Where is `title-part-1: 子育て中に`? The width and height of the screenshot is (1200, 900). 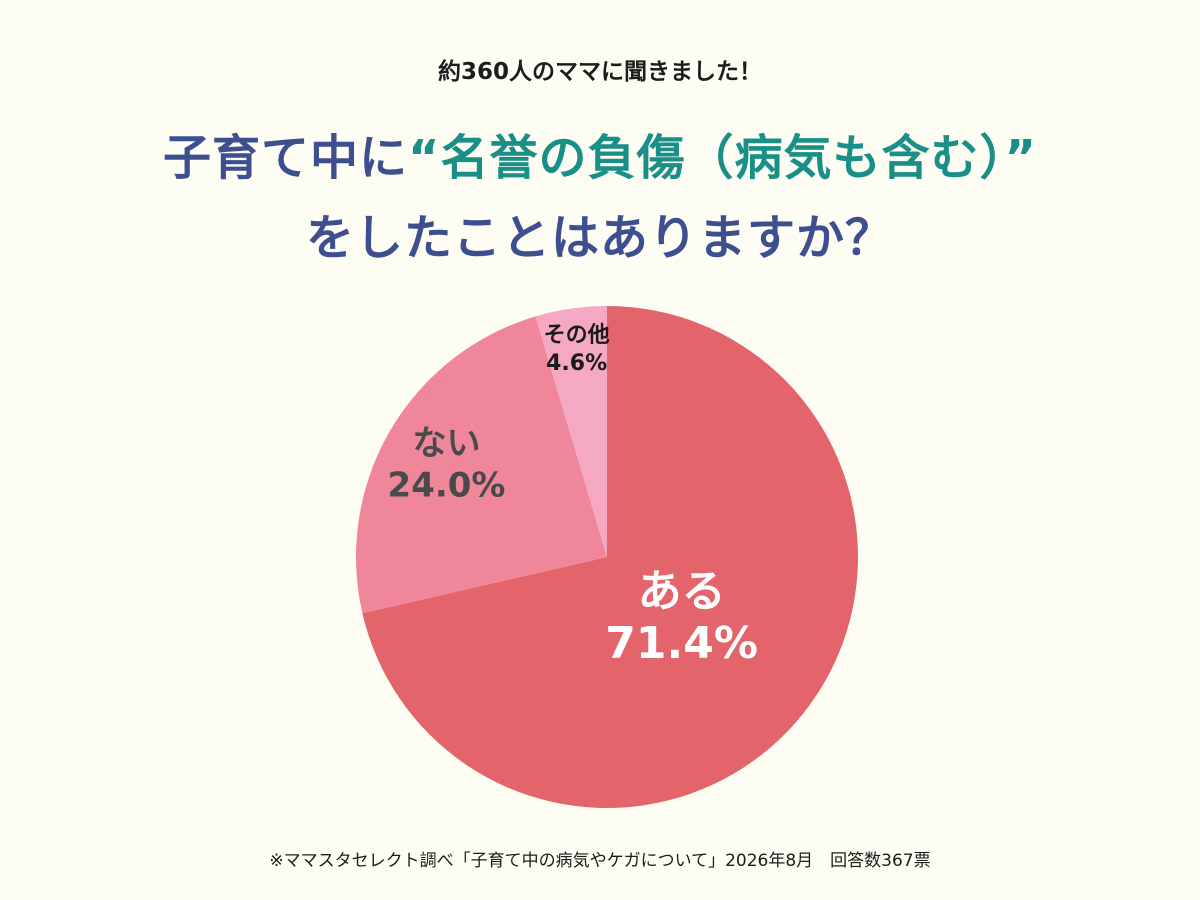
title-part-1: 子育て中に is located at coordinates (285, 158).